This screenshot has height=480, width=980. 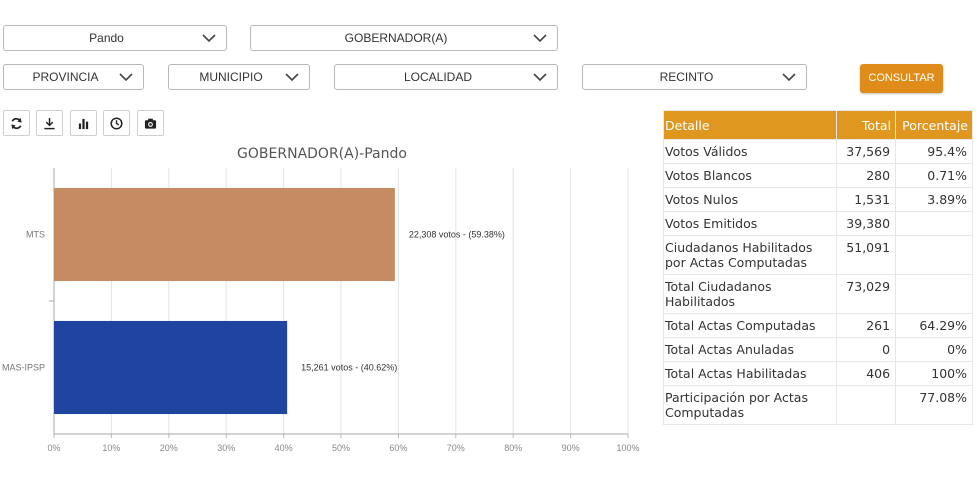 What do you see at coordinates (750, 349) in the screenshot?
I see `row-label: Total Actas Anuladas` at bounding box center [750, 349].